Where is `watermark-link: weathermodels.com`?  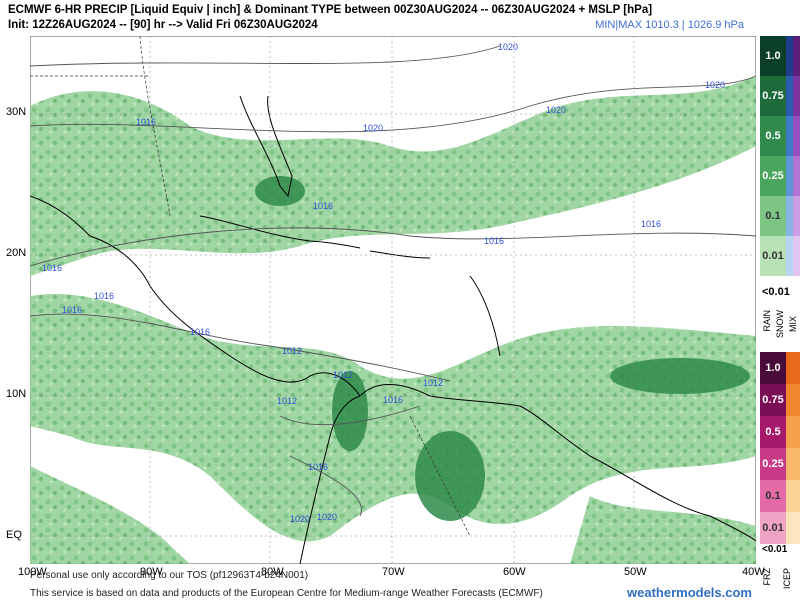
watermark-link: weathermodels.com is located at coordinates (689, 592).